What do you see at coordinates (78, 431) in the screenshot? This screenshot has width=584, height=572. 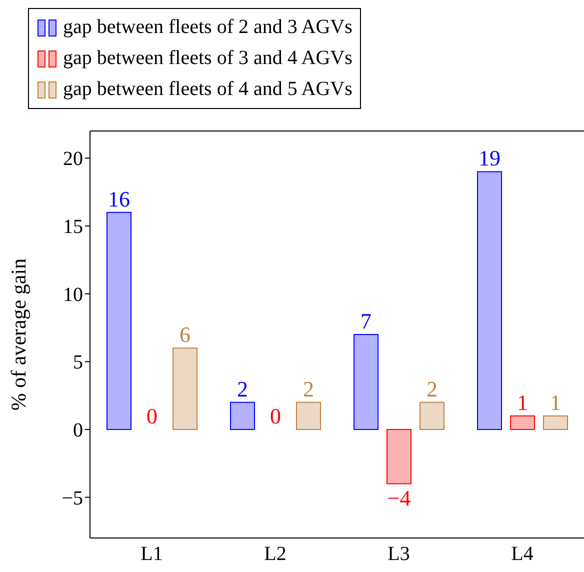 I see `y-tick-label: 0` at bounding box center [78, 431].